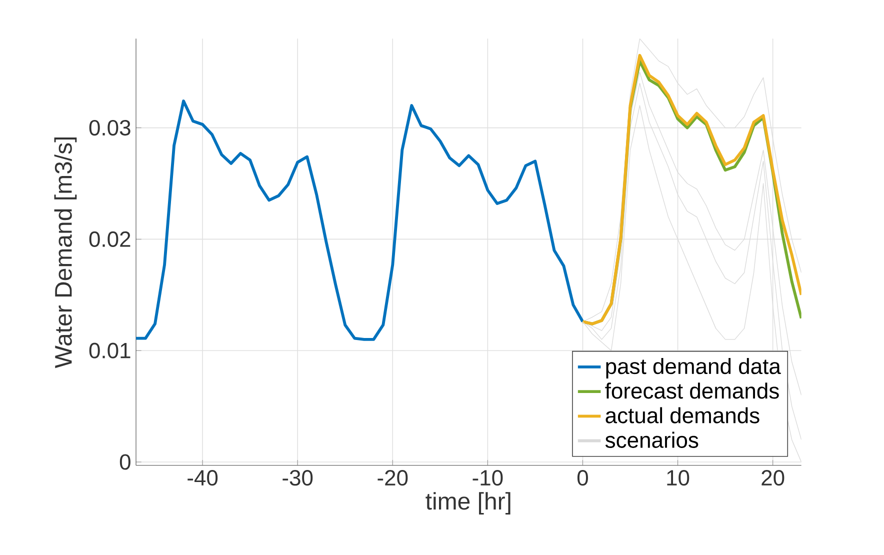 The width and height of the screenshot is (884, 555). I want to click on x-tick-label: -10, so click(487, 478).